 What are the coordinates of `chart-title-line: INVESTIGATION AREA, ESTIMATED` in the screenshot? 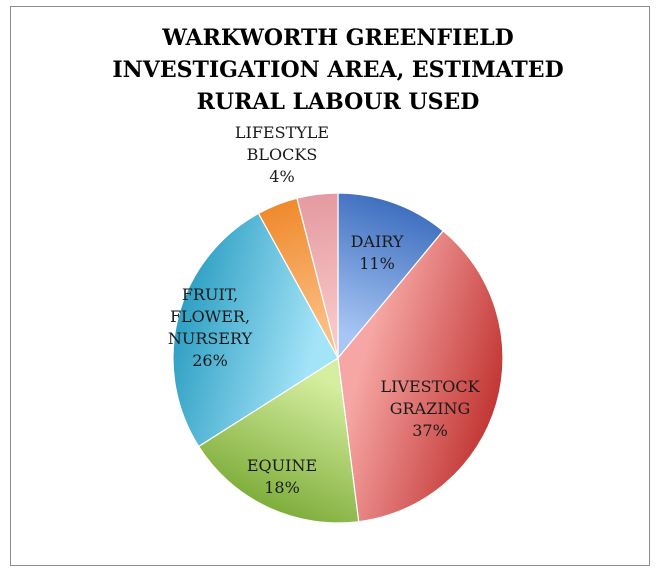 It's located at (337, 70).